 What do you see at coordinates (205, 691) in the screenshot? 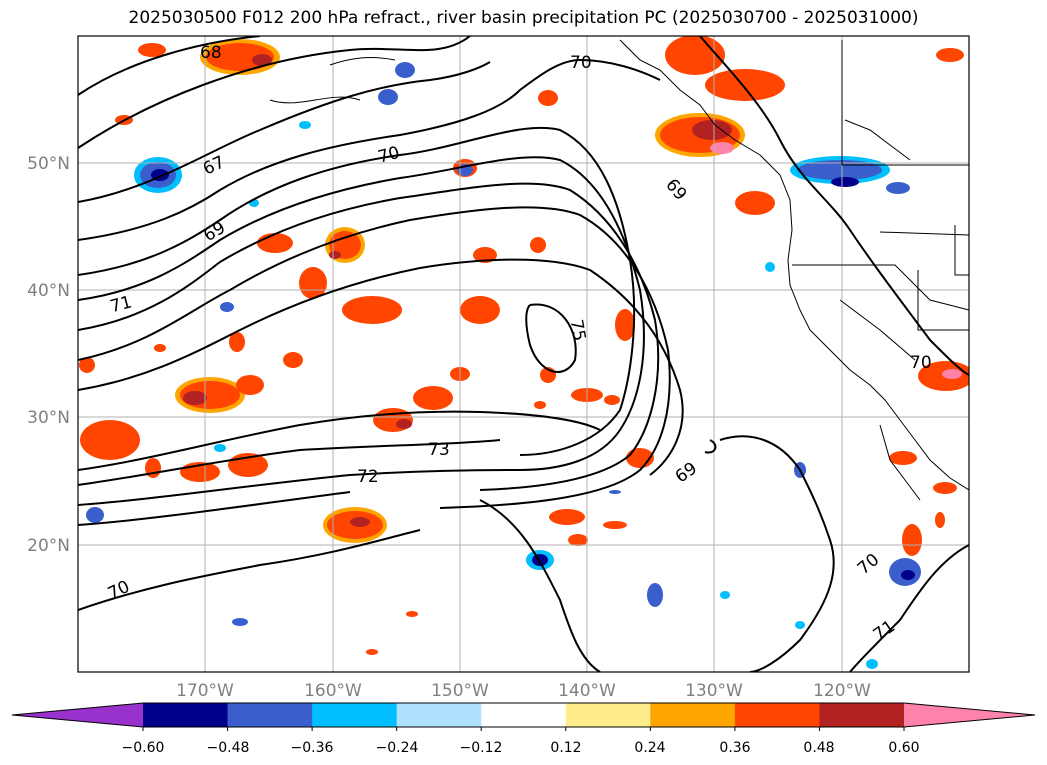
I see `lon-label: 170°W` at bounding box center [205, 691].